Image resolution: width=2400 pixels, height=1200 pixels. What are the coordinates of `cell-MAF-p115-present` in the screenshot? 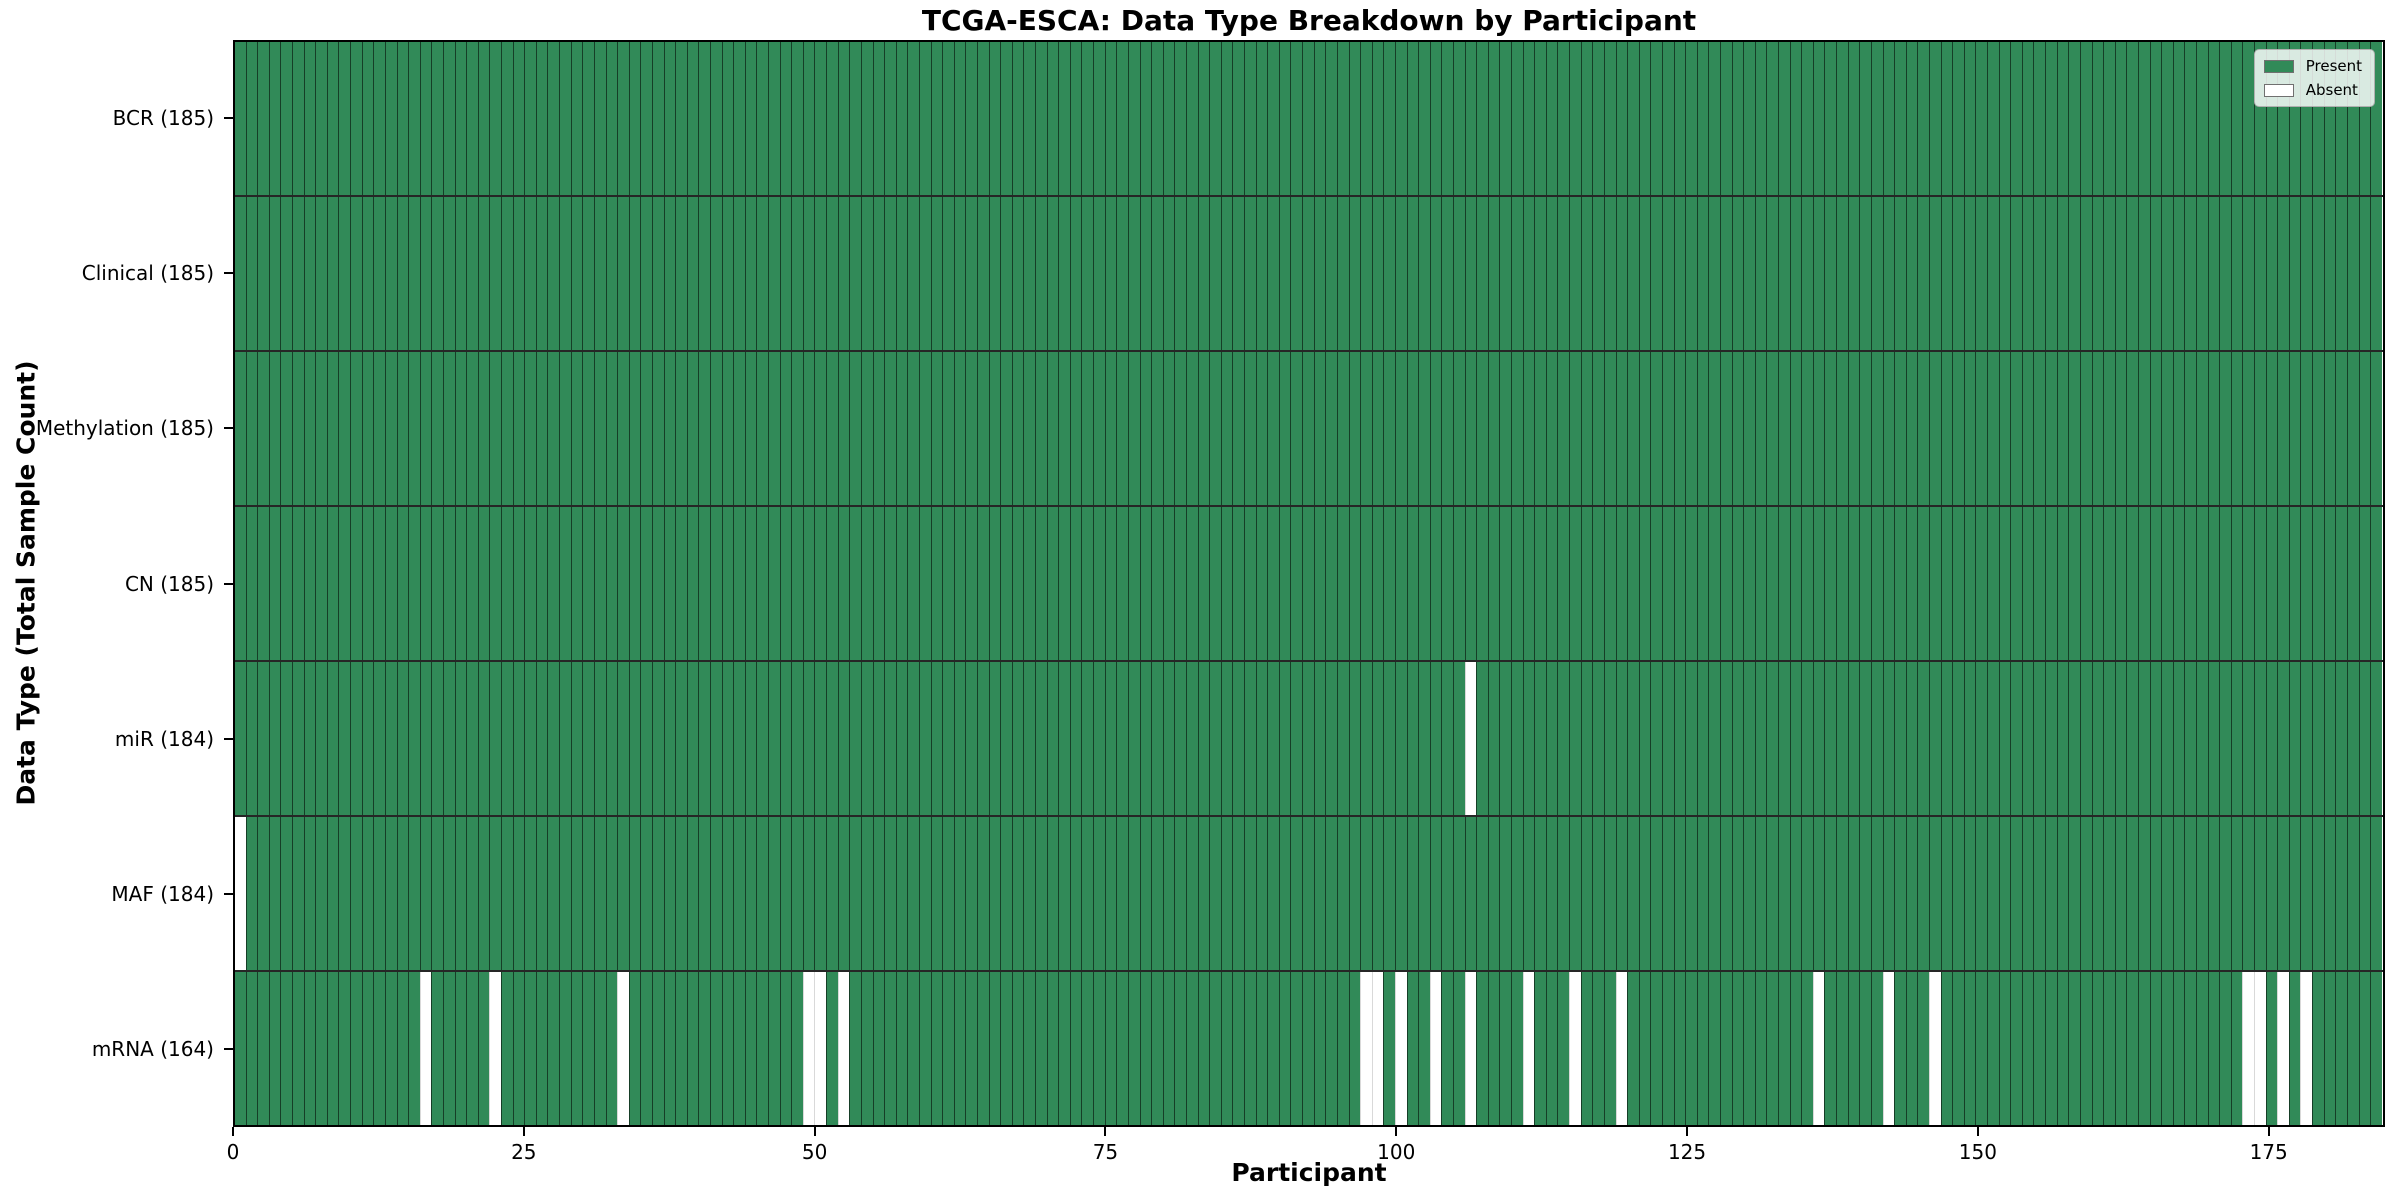 It's located at (1563, 893).